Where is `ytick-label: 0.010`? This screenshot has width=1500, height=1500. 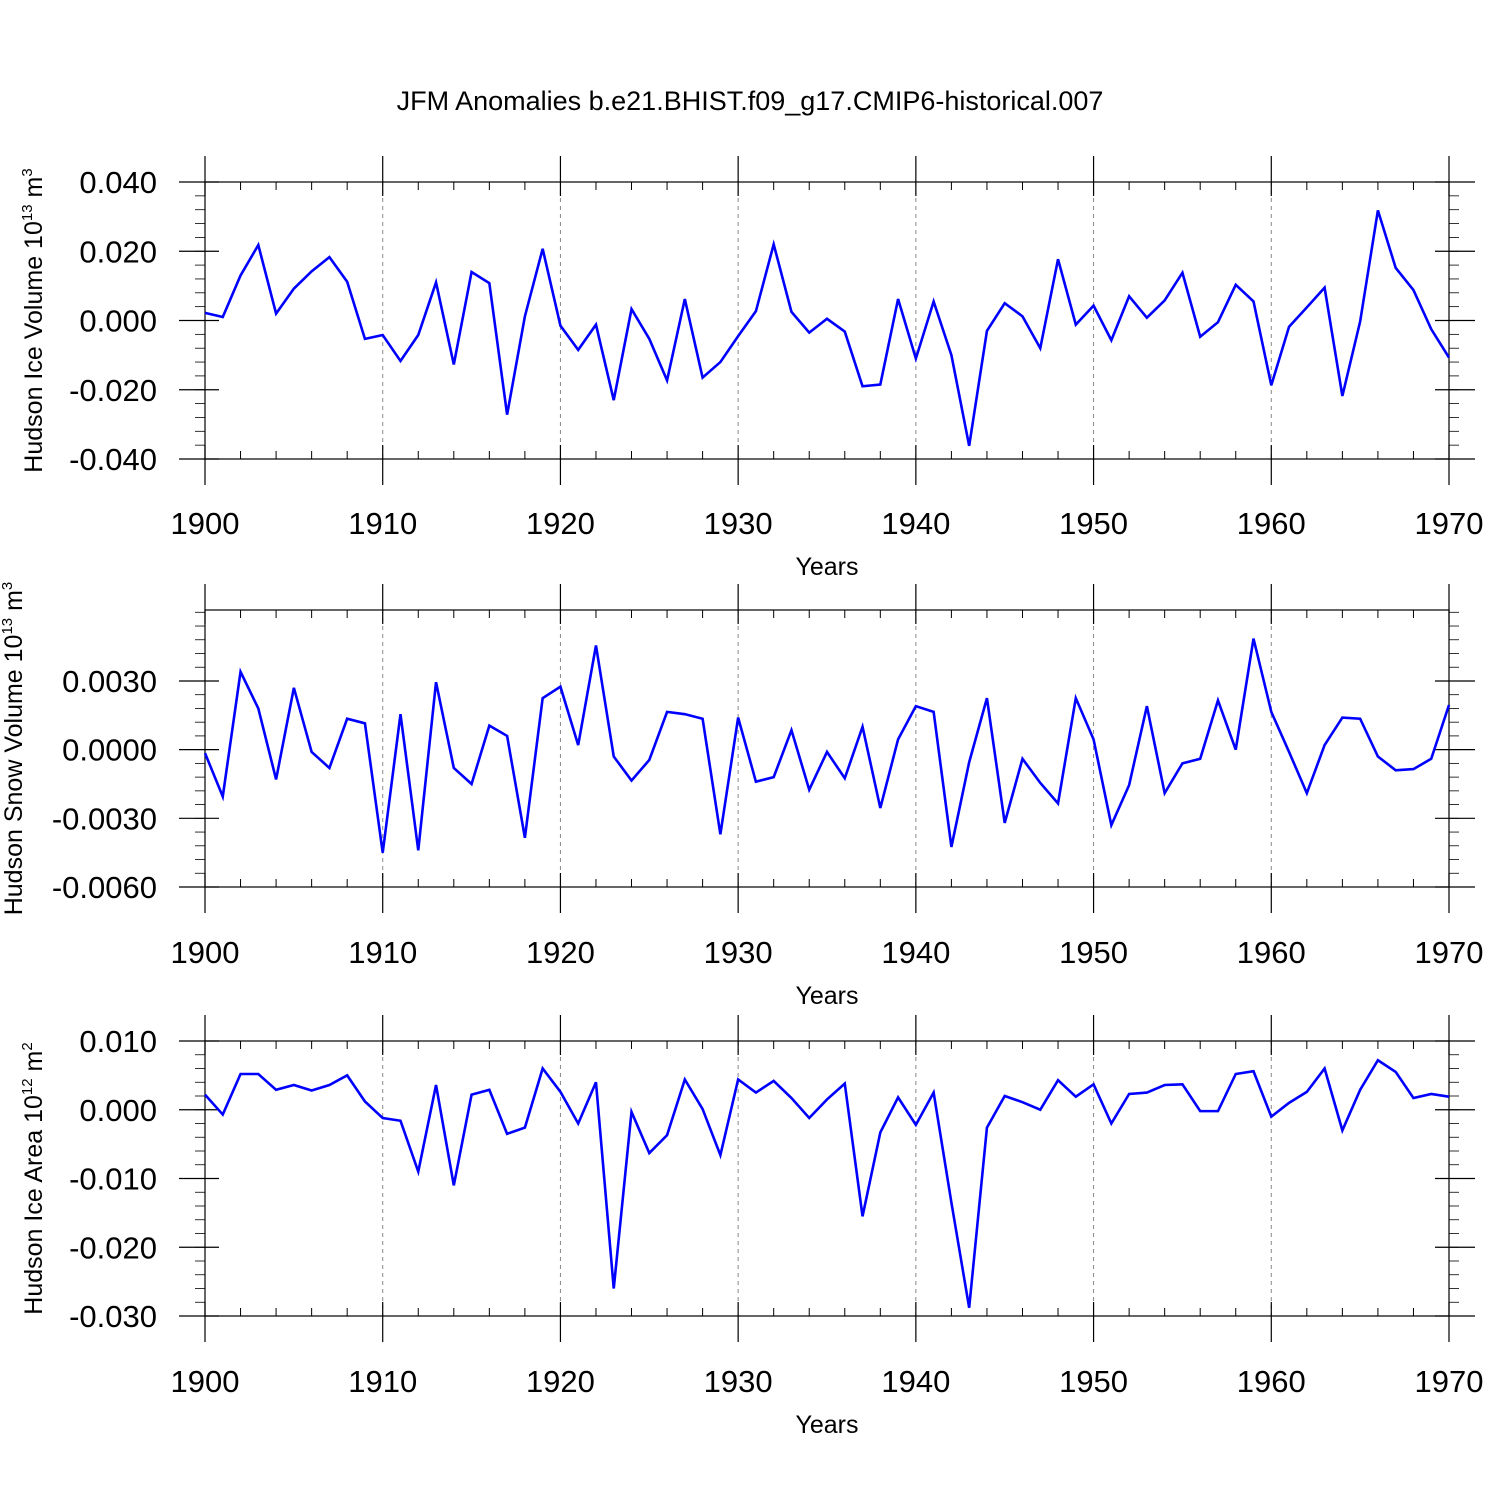 ytick-label: 0.010 is located at coordinates (118, 1041).